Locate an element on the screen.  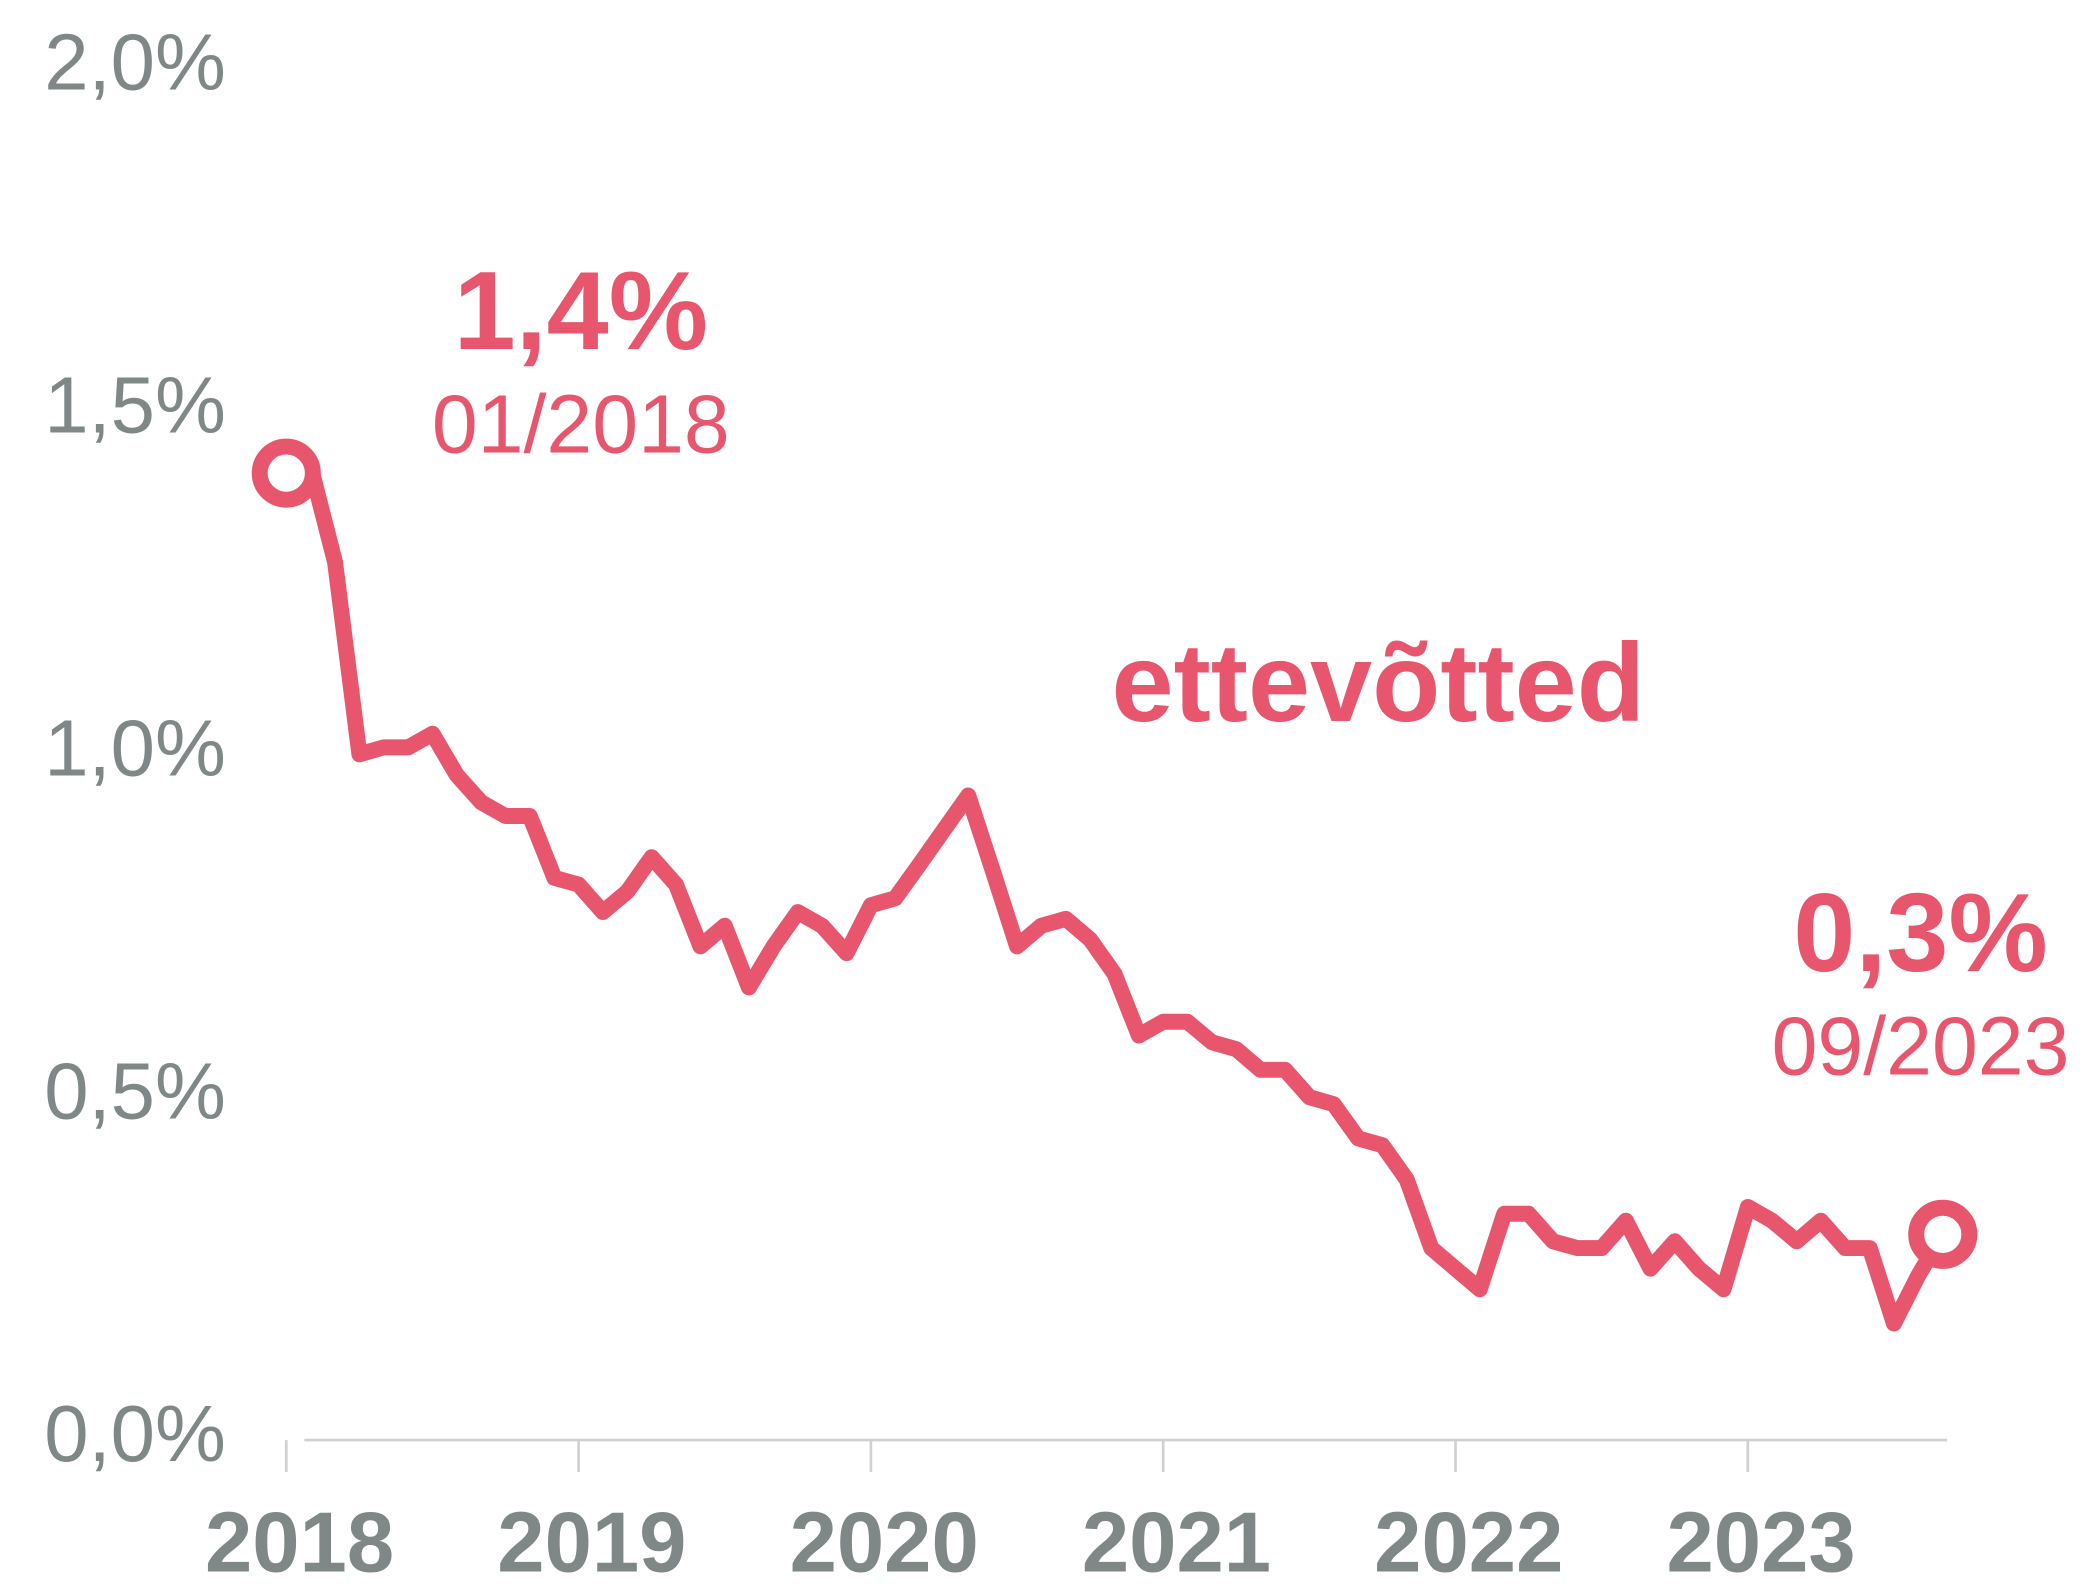
x-tick-label: 2023 is located at coordinates (1760, 1543).